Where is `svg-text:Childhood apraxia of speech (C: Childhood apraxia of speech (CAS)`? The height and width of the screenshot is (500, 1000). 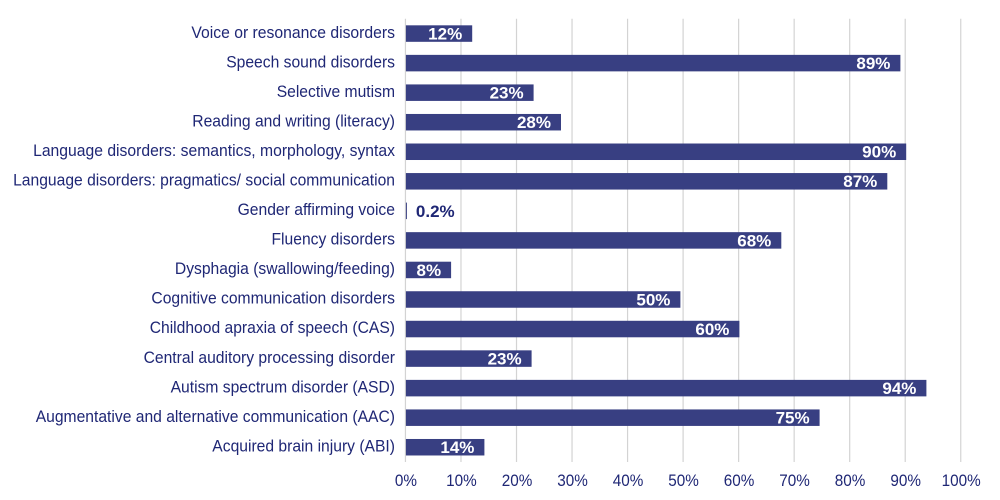 svg-text:Childhood apraxia of speech (C: Childhood apraxia of speech (CAS) is located at coordinates (272, 327).